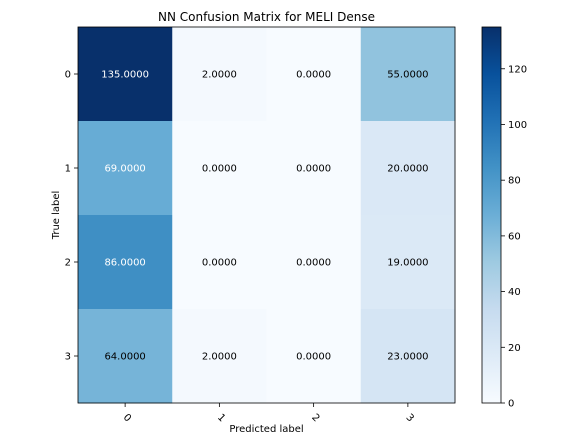 Image resolution: width=576 pixels, height=432 pixels. I want to click on colorbar-tick-label: 60, so click(514, 236).